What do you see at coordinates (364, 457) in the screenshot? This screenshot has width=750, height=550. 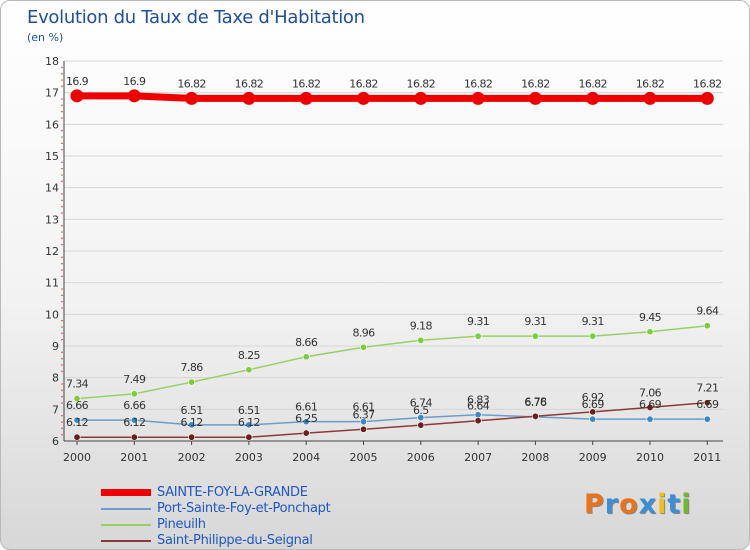 I see `x-tick-label: 2005` at bounding box center [364, 457].